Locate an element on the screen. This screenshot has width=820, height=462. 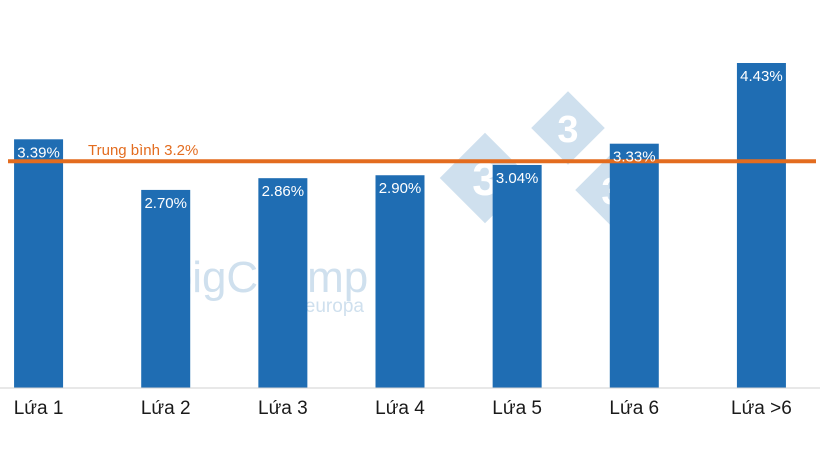
watermark-digit: 3 is located at coordinates (567, 130).